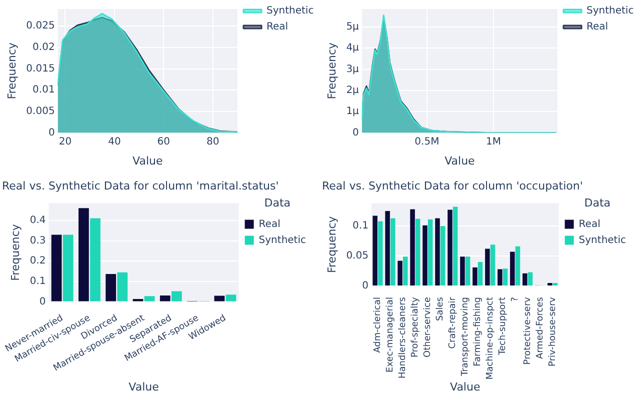 The width and height of the screenshot is (640, 398). I want to click on x-tick-label: 0.5M, so click(427, 142).